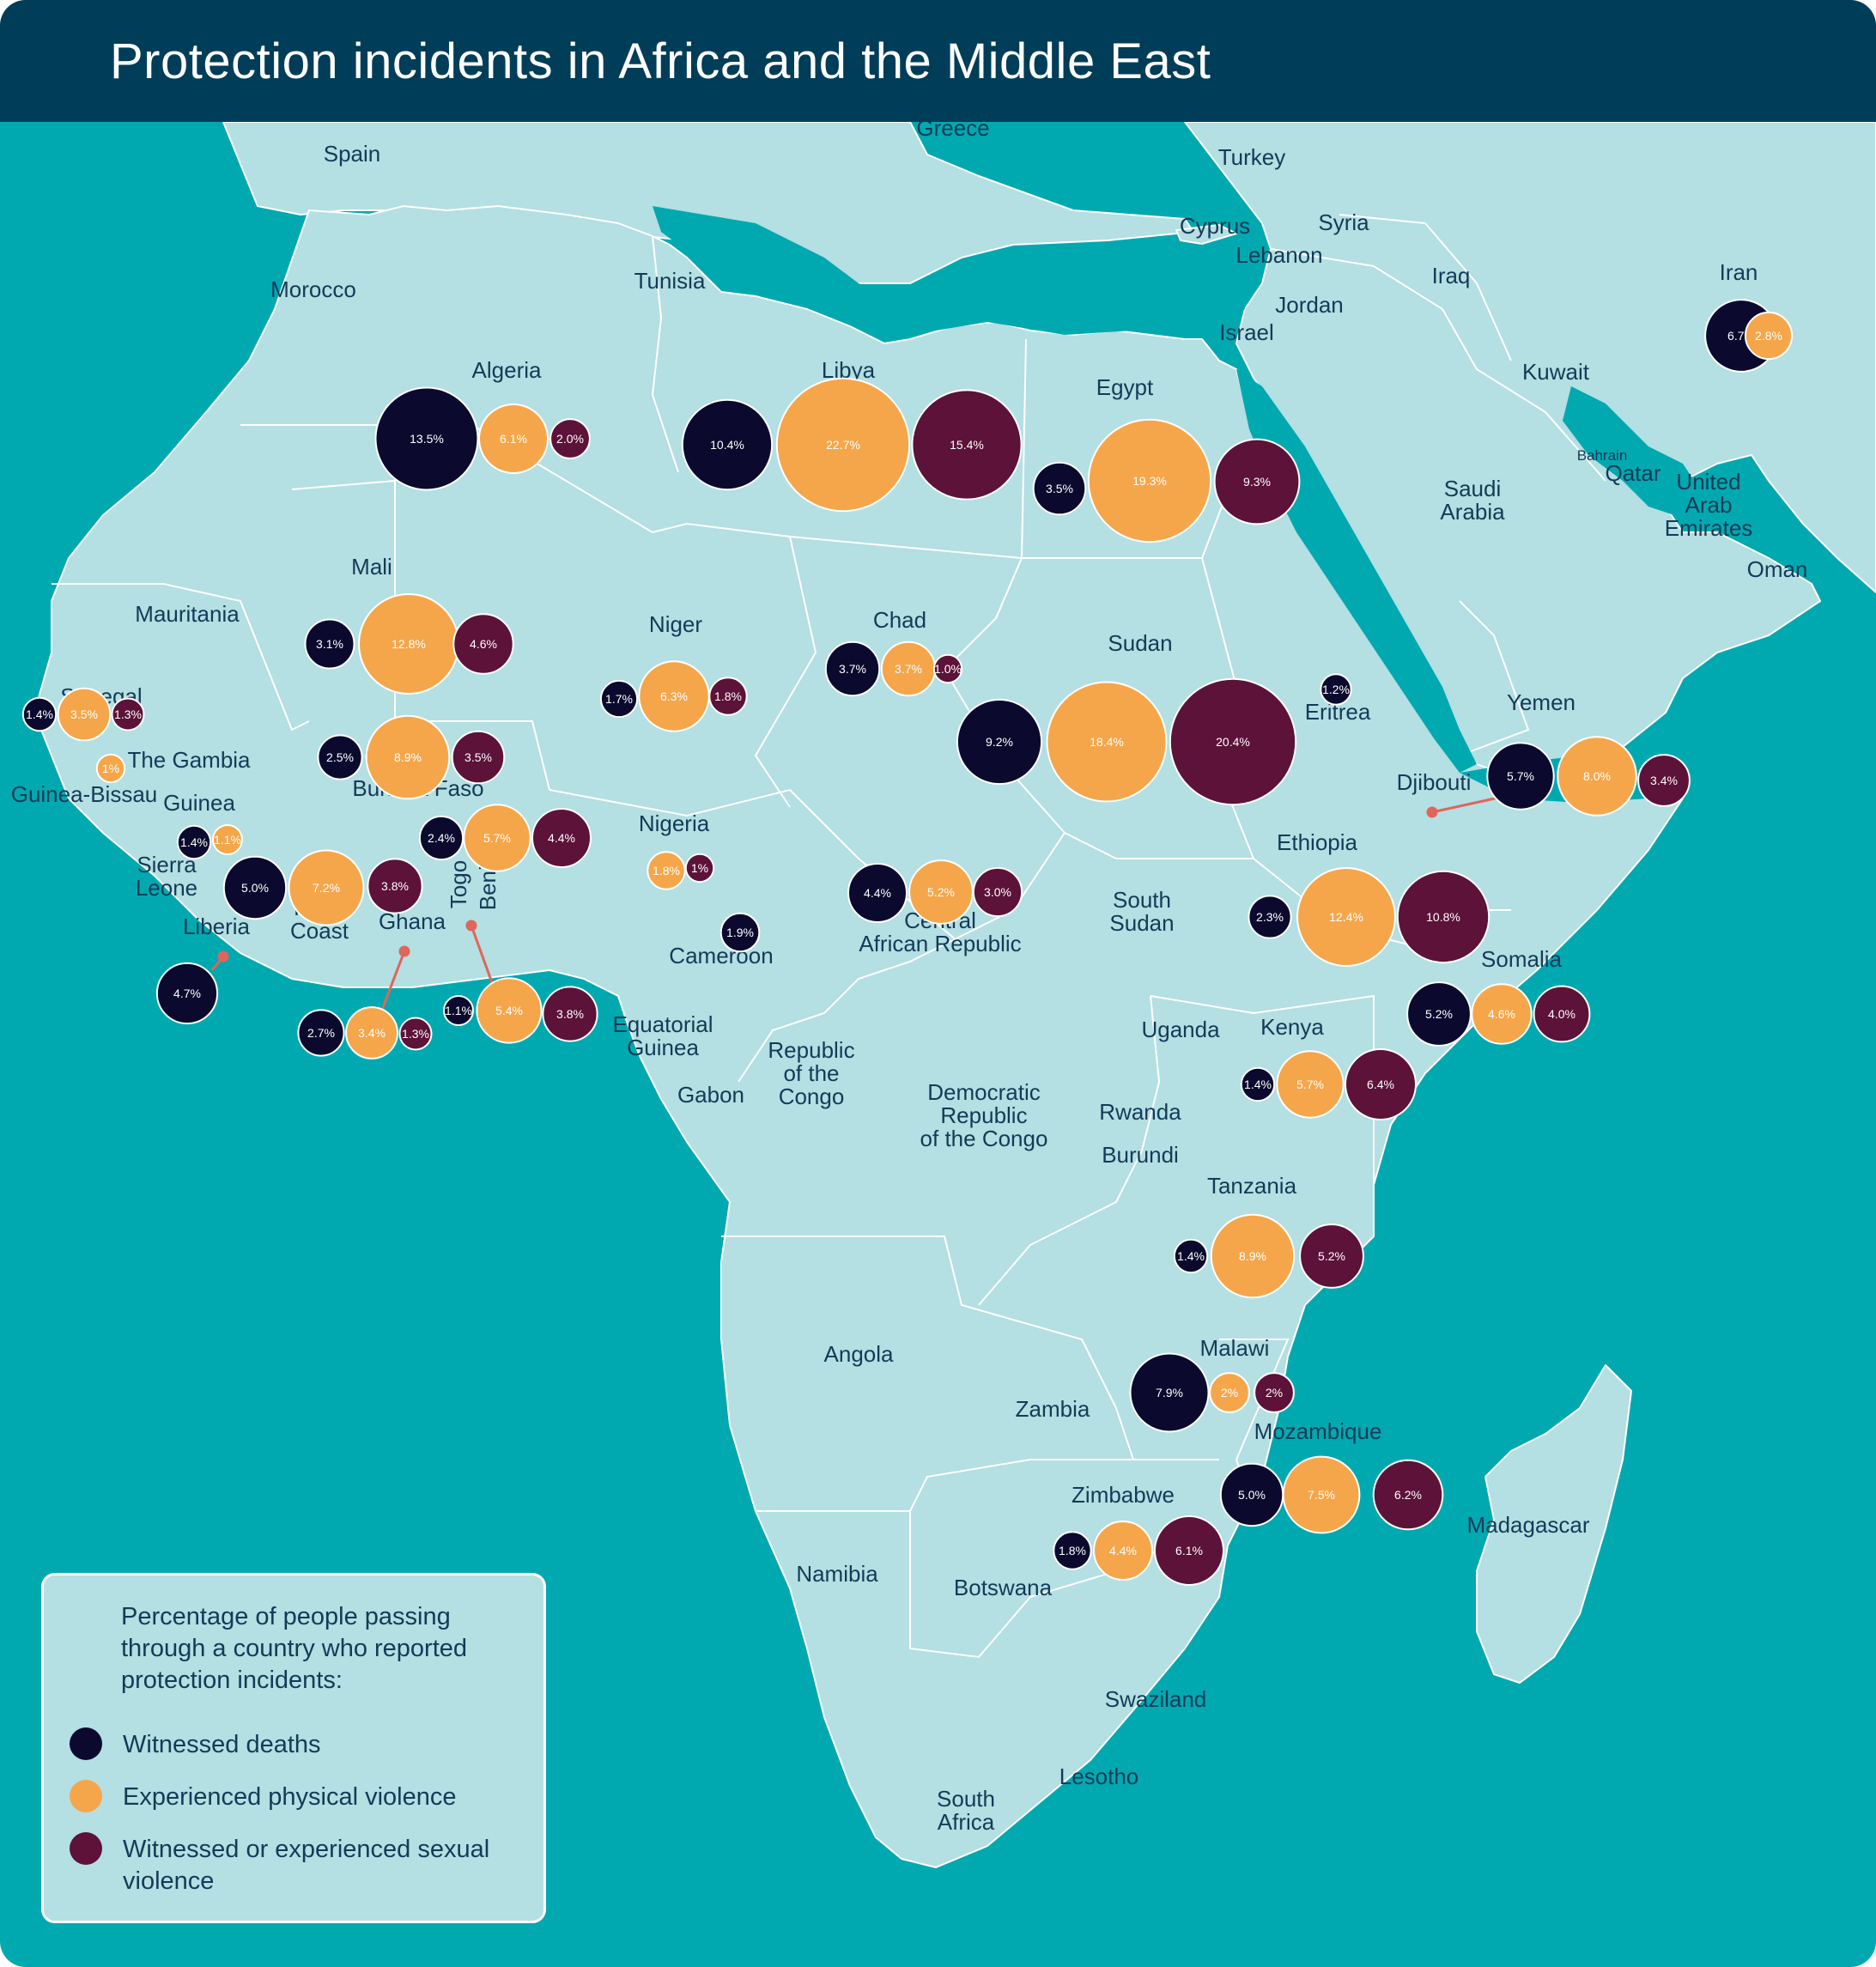 This screenshot has width=1876, height=1967. I want to click on land-madagascar, so click(1554, 1524).